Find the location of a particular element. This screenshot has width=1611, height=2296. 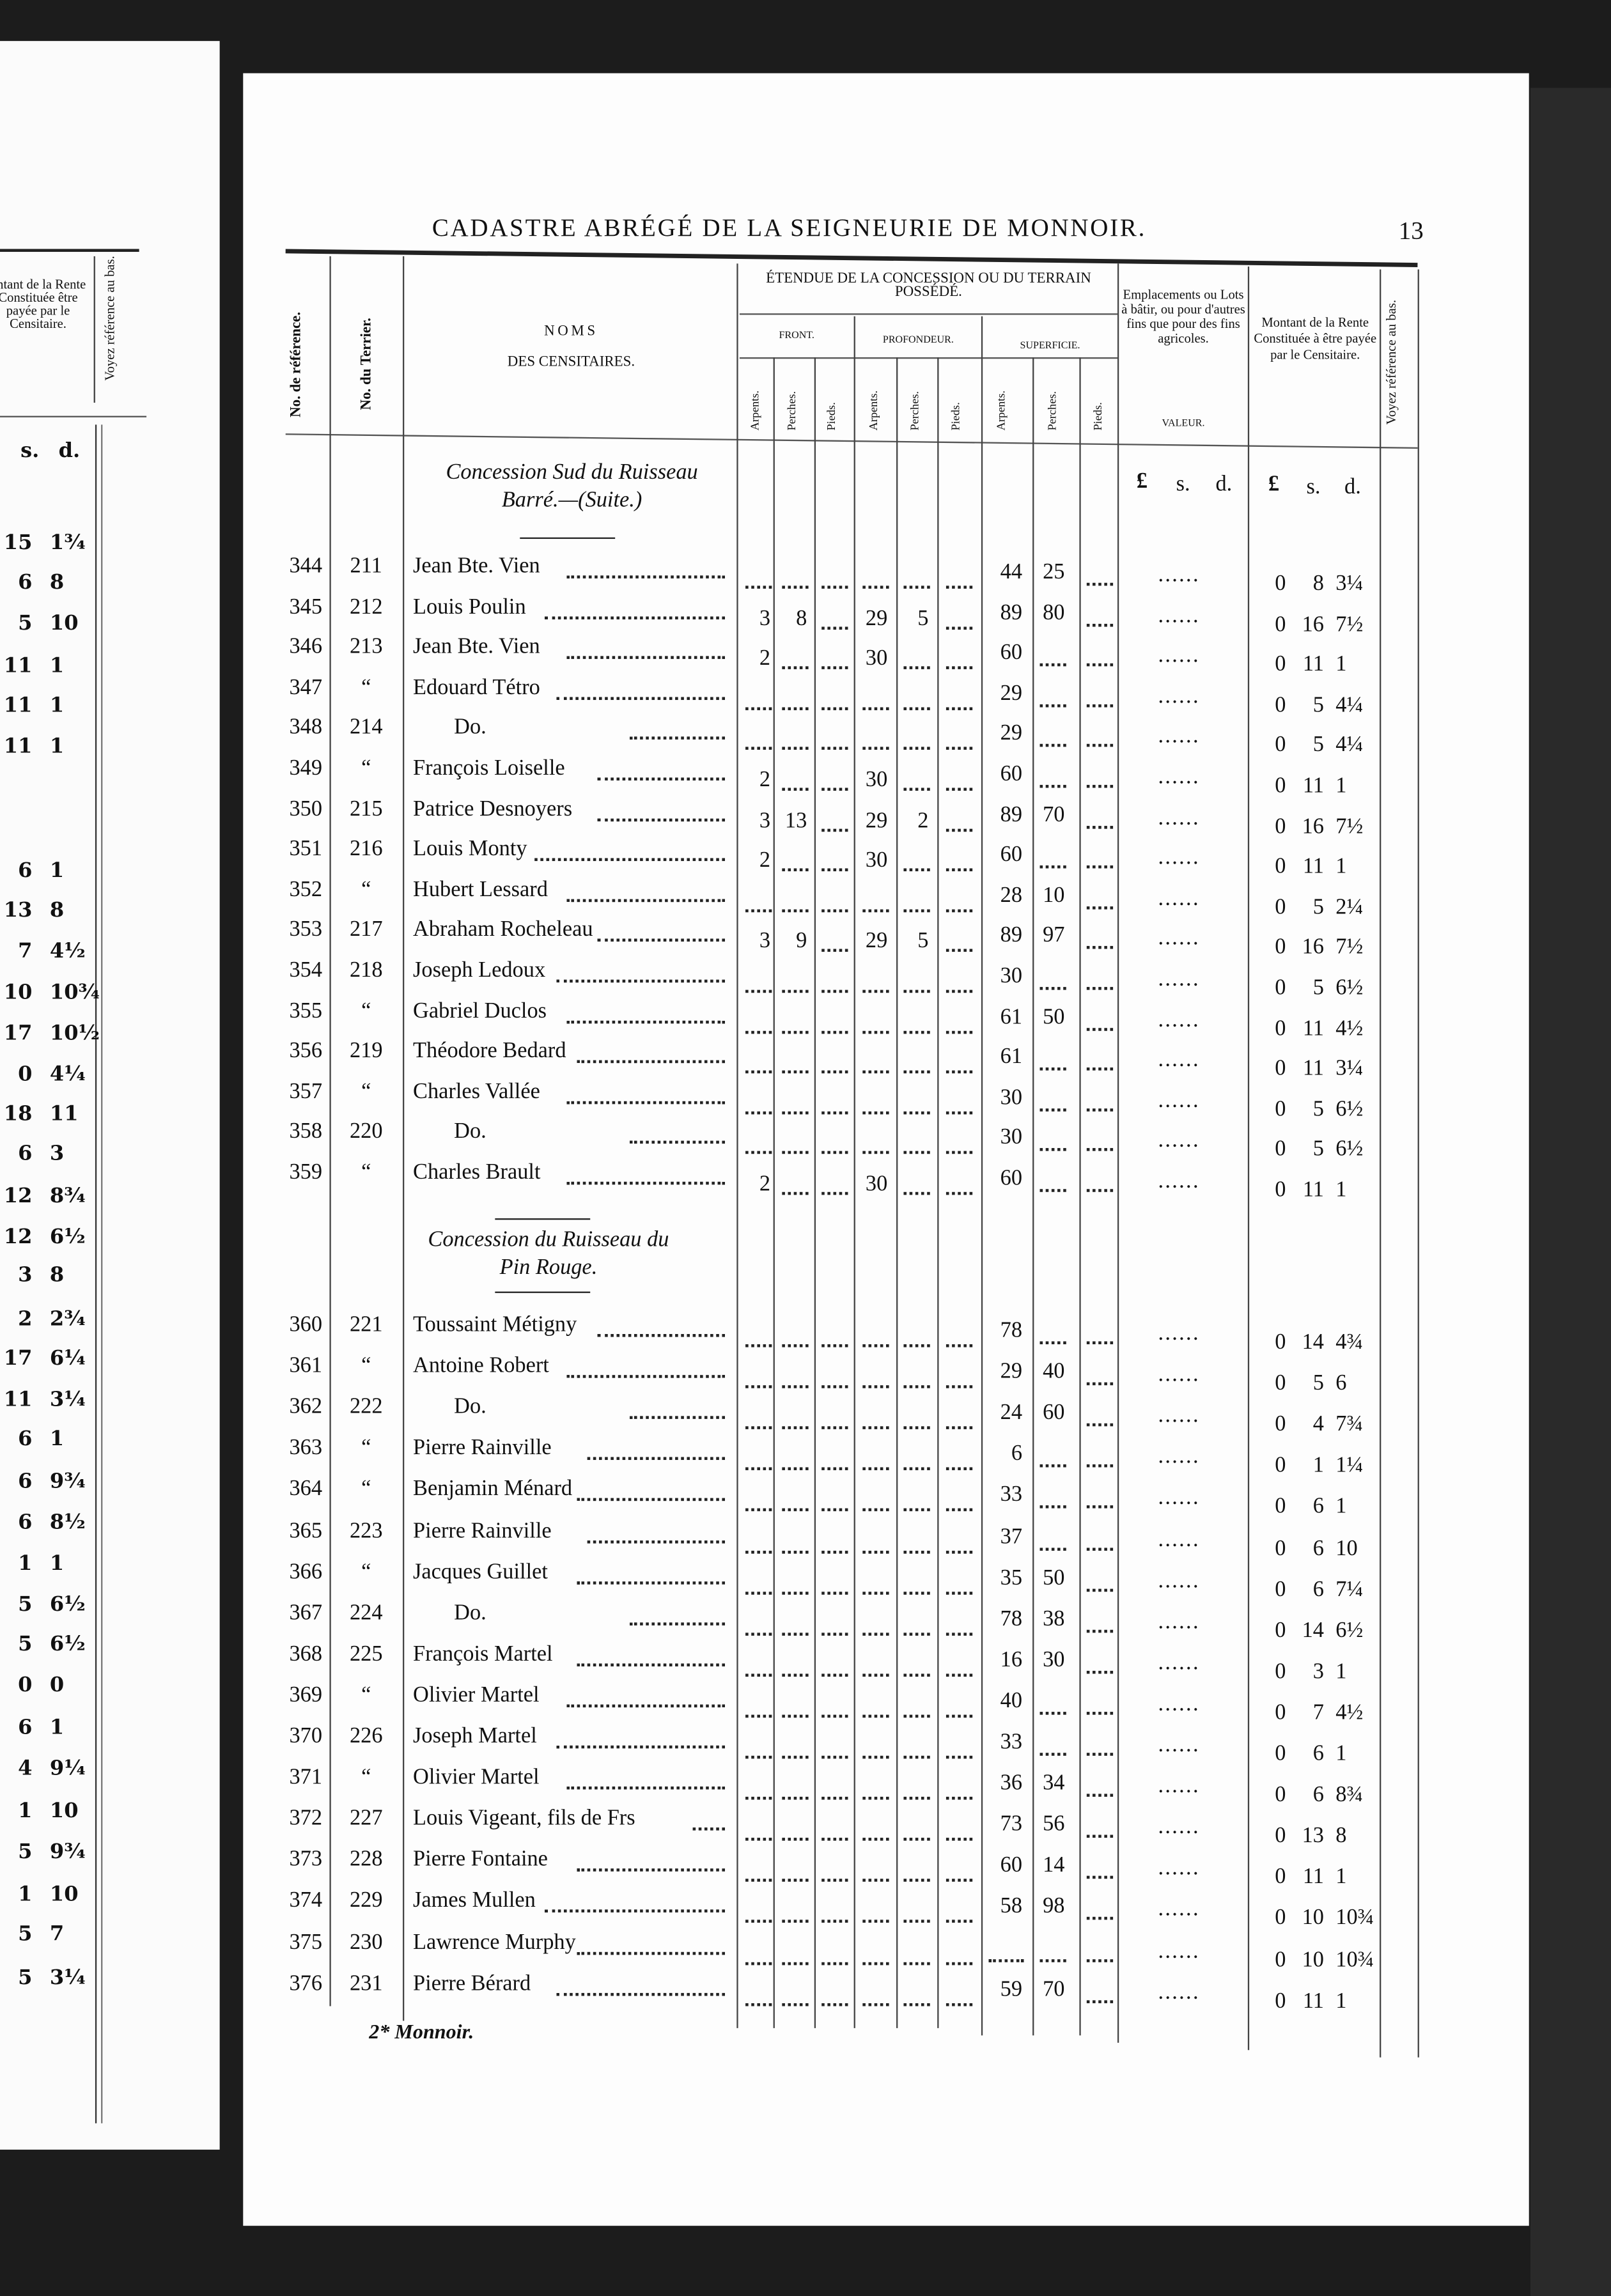

sup-value: 30 is located at coordinates (1011, 1098).